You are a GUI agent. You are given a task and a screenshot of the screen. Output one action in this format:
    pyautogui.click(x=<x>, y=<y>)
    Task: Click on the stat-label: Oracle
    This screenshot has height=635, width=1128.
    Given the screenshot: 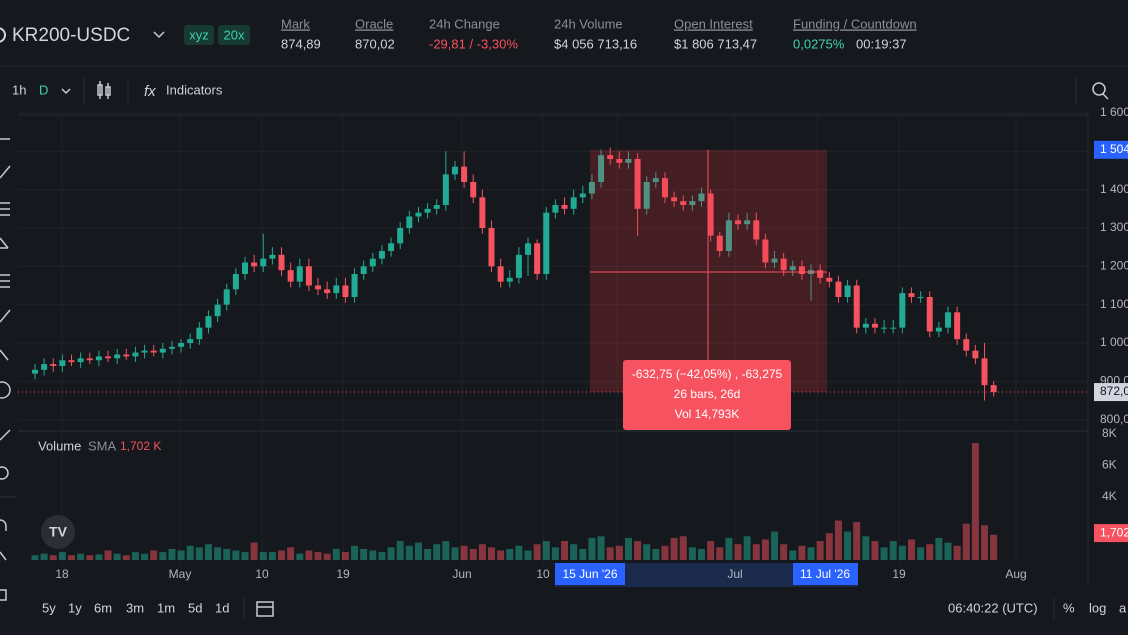 What is the action you would take?
    pyautogui.click(x=374, y=23)
    